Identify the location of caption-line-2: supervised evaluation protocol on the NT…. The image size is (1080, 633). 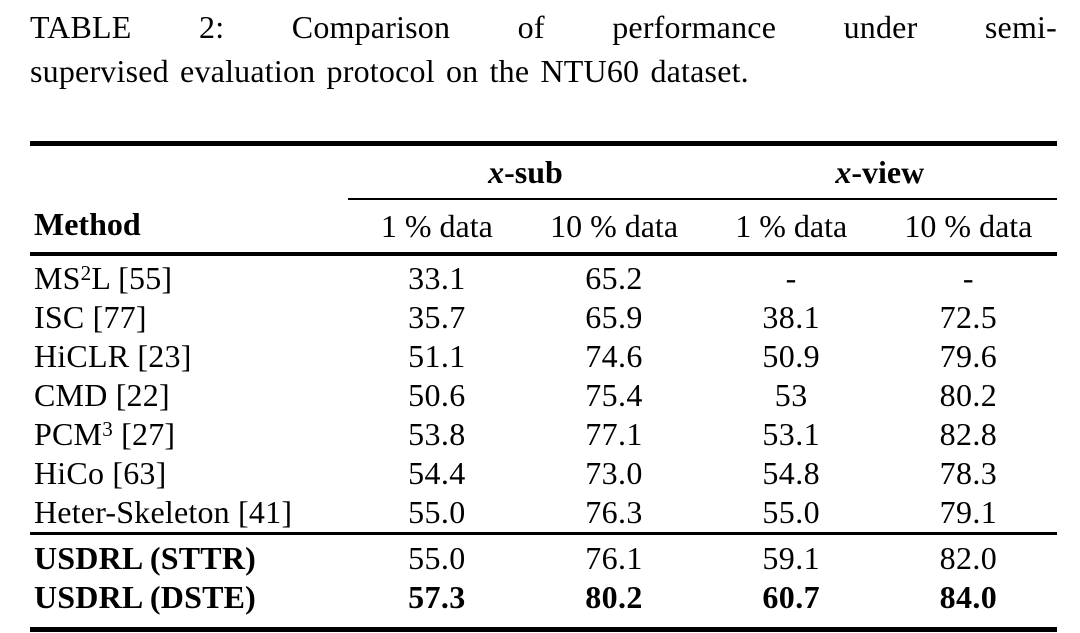
(389, 71).